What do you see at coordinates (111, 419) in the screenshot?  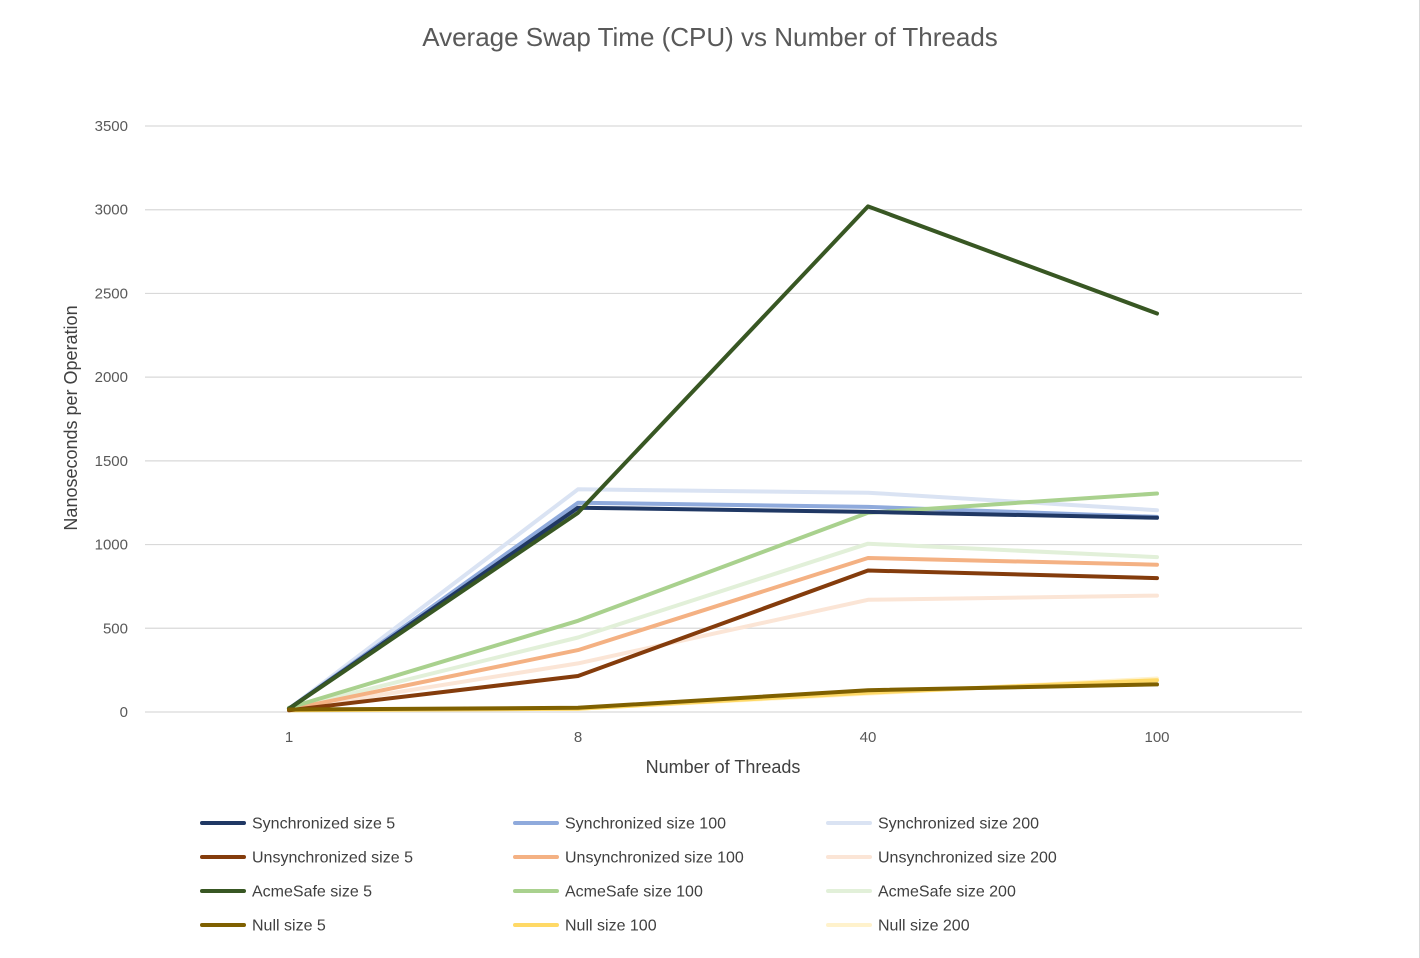 I see `y-axis-ticks: 0 500 1000 1500 2000 2500 3000 3500` at bounding box center [111, 419].